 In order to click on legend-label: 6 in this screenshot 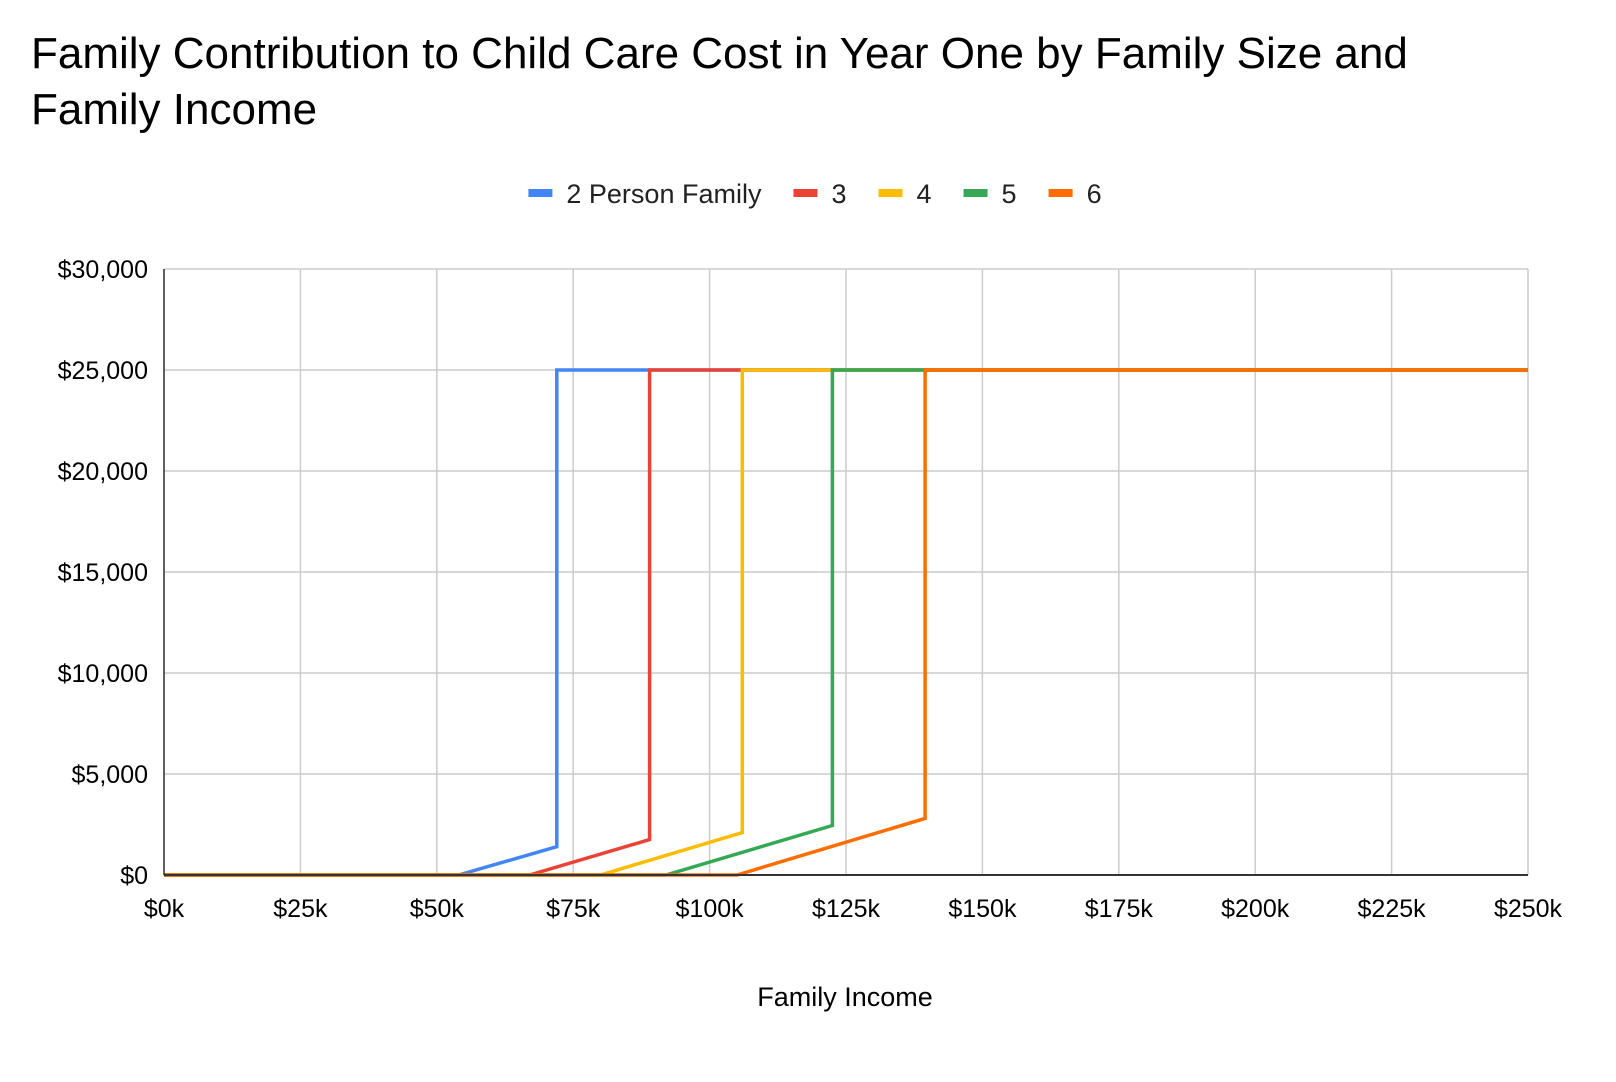, I will do `click(1094, 194)`.